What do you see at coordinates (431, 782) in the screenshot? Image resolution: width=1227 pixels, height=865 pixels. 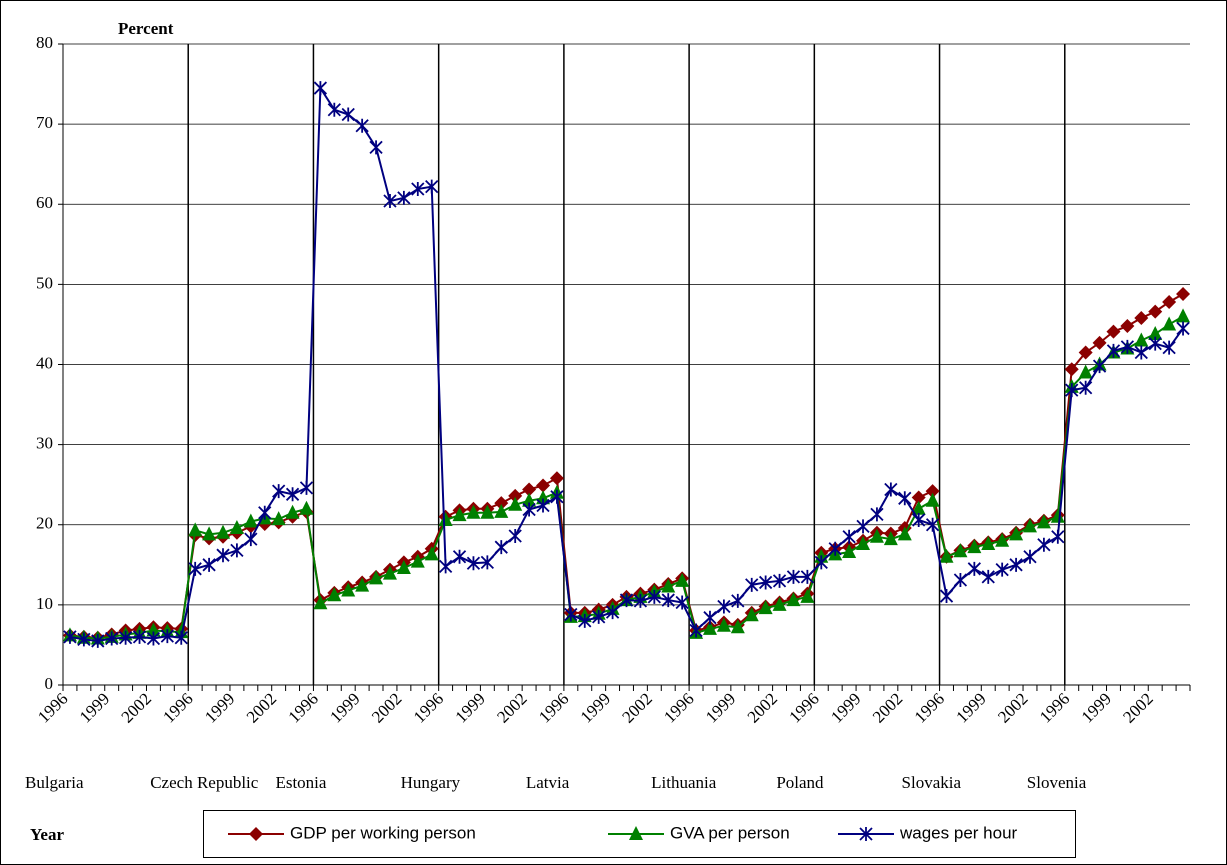 I see `group-label: Hungary` at bounding box center [431, 782].